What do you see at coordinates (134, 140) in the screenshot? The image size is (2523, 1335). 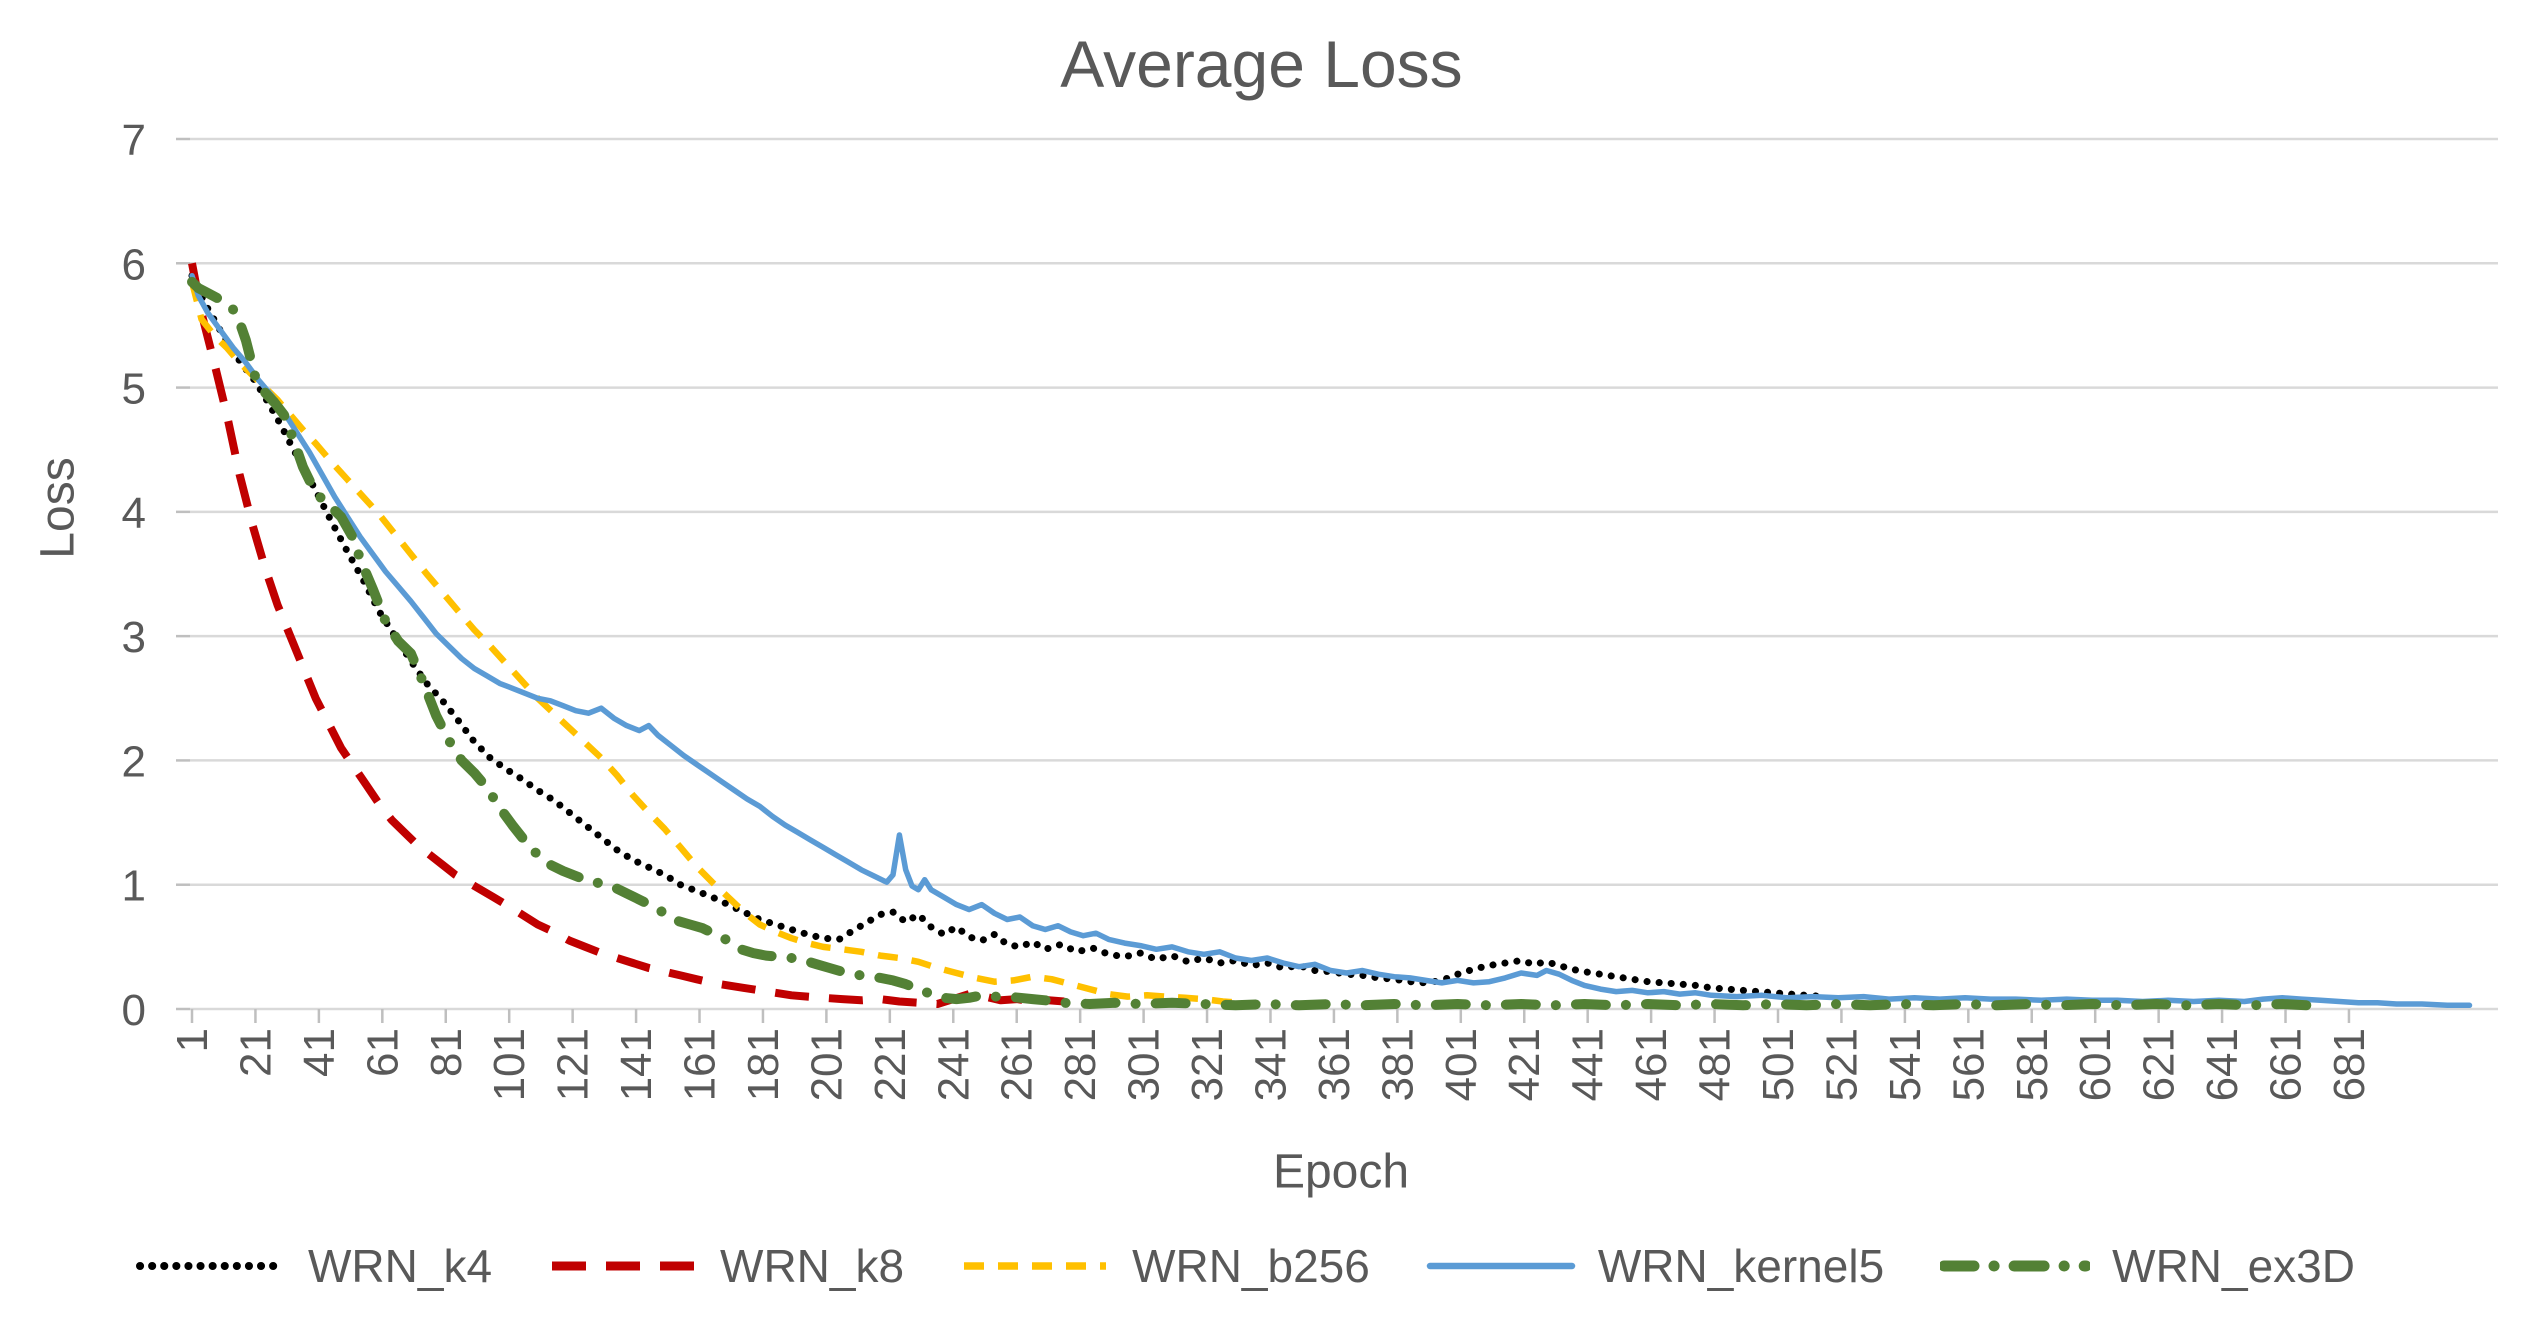 I see `y-tick-label: 7` at bounding box center [134, 140].